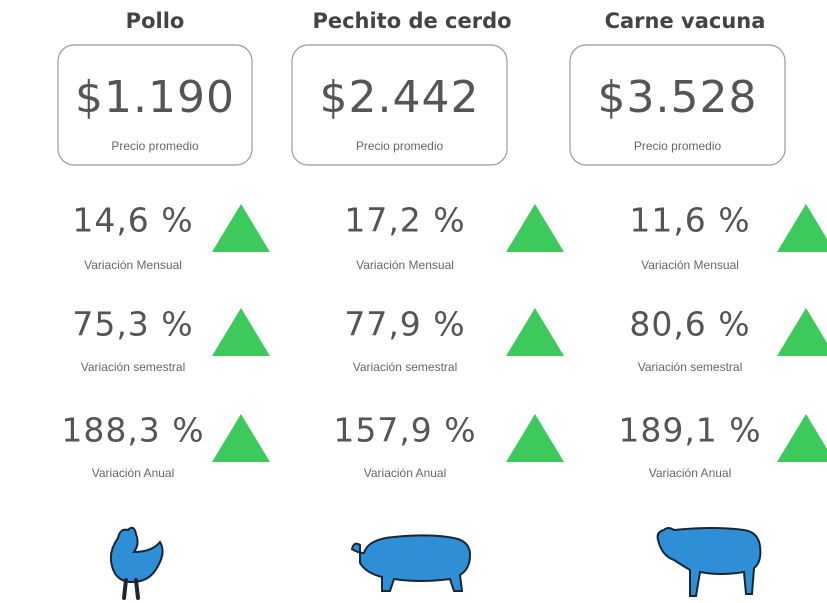 Image resolution: width=827 pixels, height=603 pixels. What do you see at coordinates (685, 21) in the screenshot?
I see `column-title: Carne vacuna` at bounding box center [685, 21].